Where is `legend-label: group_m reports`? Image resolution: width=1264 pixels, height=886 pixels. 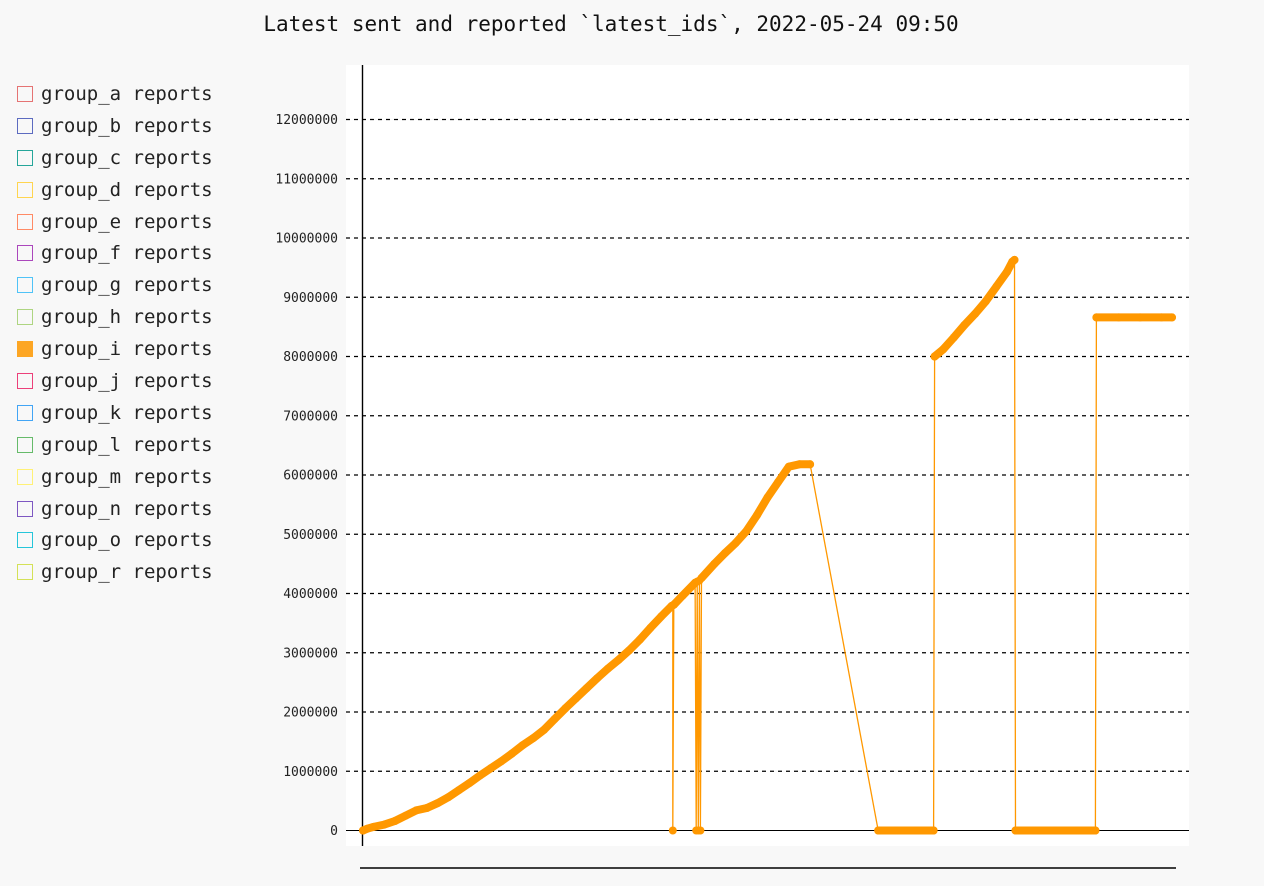
legend-label: group_m reports is located at coordinates (127, 476).